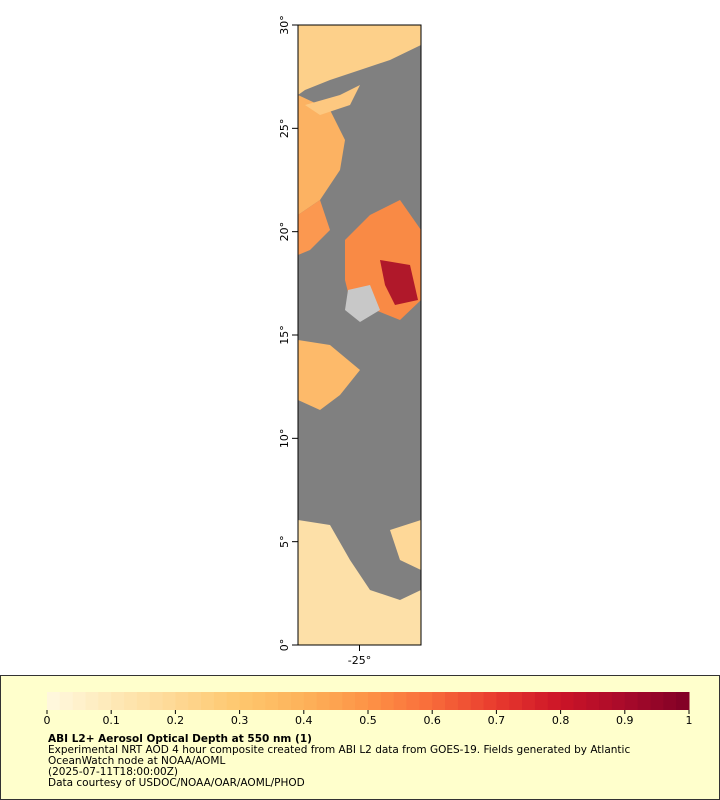 Image resolution: width=720 pixels, height=800 pixels. I want to click on cloud-patch, so click(362, 303).